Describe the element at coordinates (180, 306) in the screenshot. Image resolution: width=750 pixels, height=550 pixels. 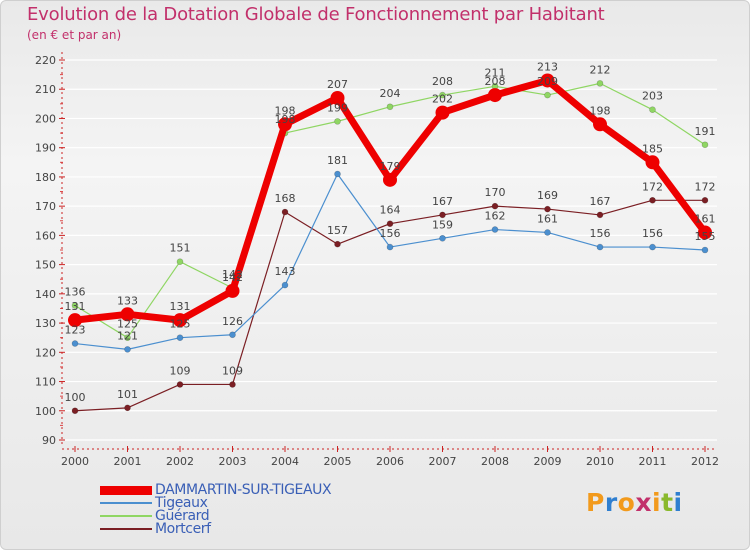
I see `data-label: 131` at that location.